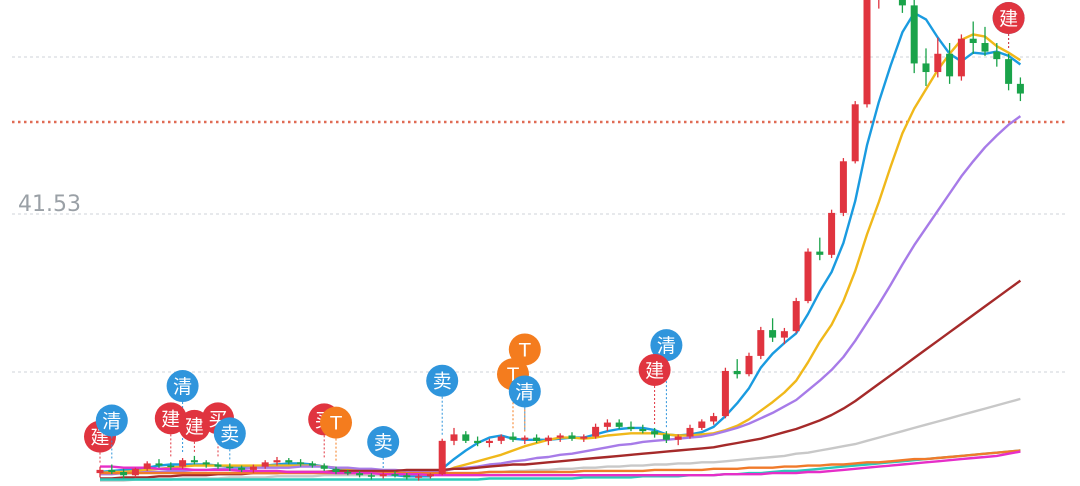  I want to click on signal-label-13: 清, so click(524, 392).